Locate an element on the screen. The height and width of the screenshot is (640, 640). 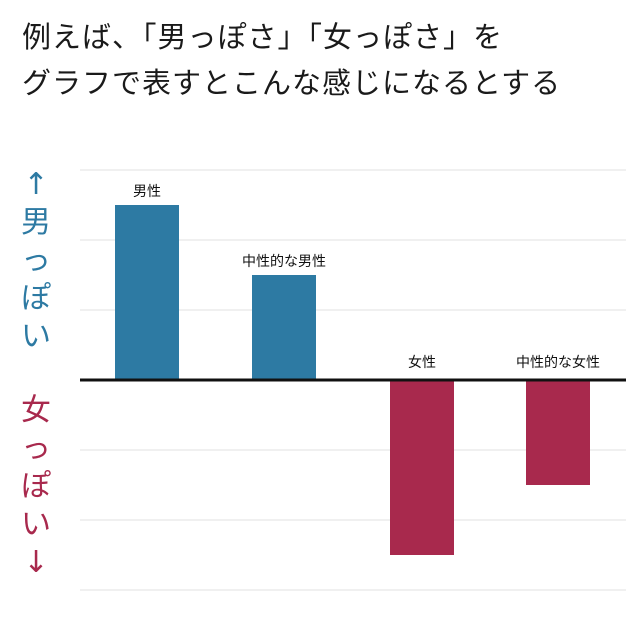
bar-label: 男性 is located at coordinates (147, 192).